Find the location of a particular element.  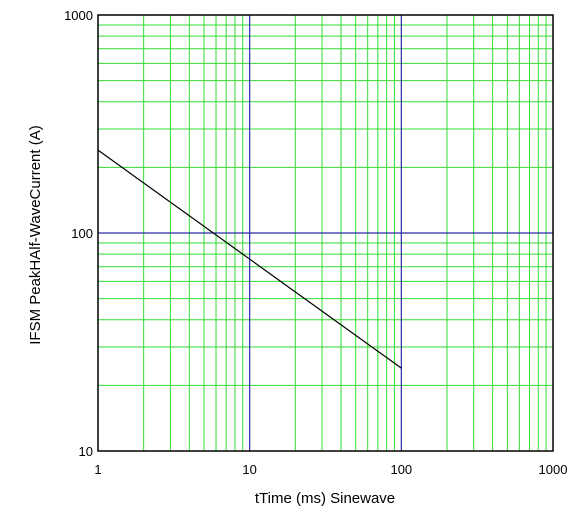

x-tick-label: 1000 is located at coordinates (553, 469).